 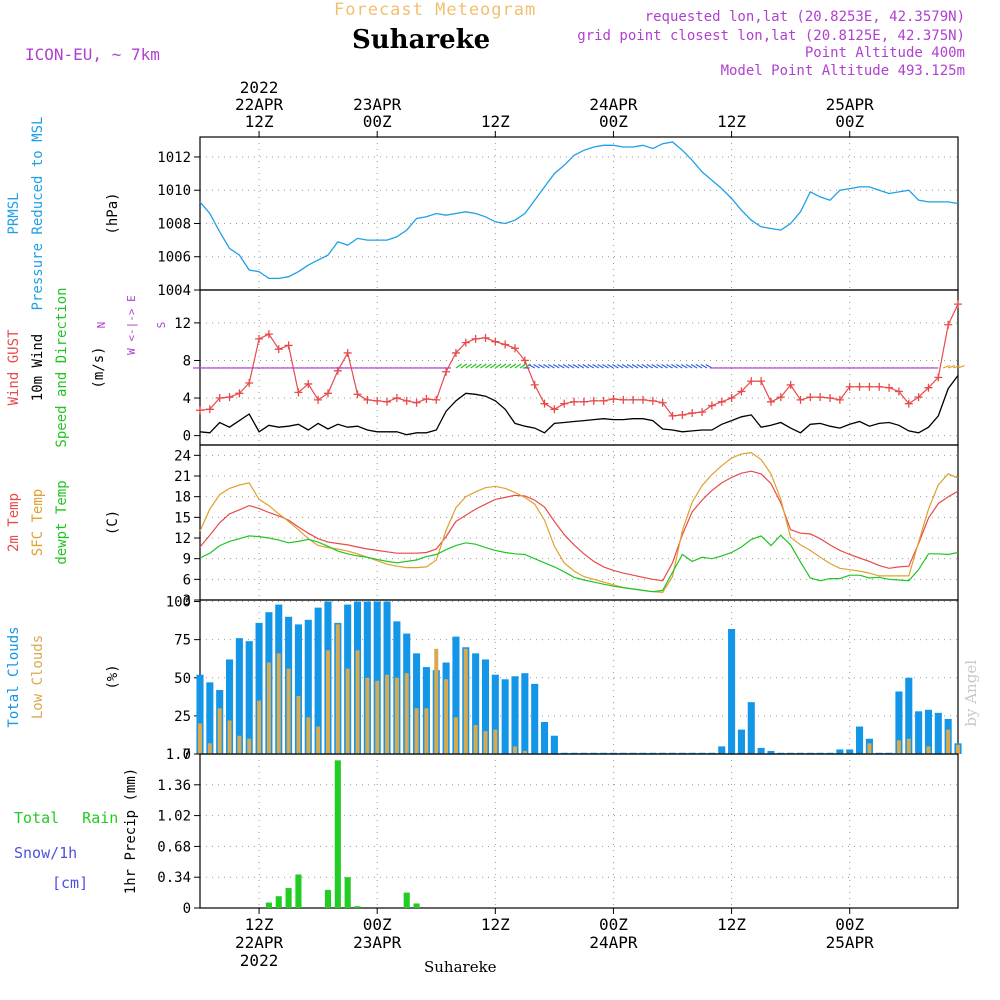 I want to click on ytick-label: 3, so click(x=187, y=601).